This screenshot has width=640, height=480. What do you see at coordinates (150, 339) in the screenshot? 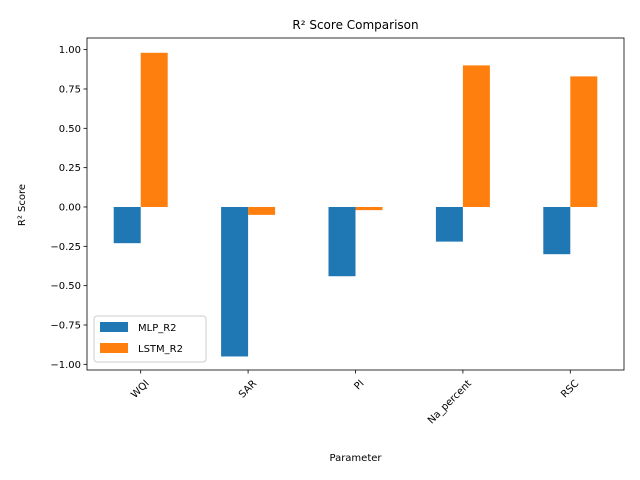
I see `legend: MLP_R2 LSTM_R2` at bounding box center [150, 339].